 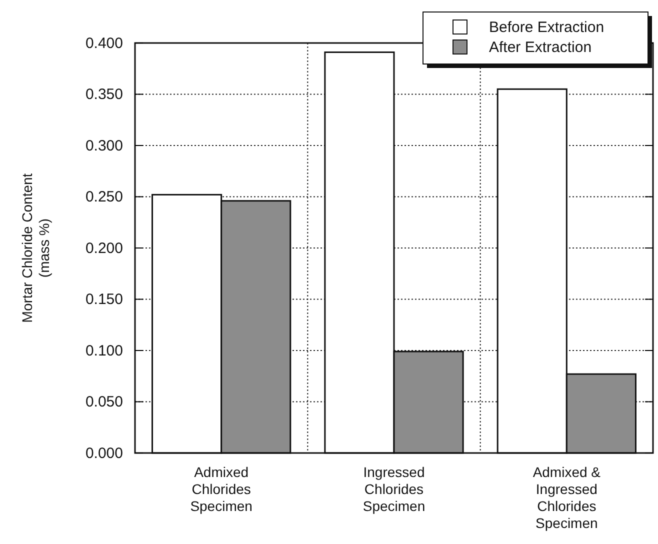 I want to click on y-tick-label: 0.350, so click(x=104, y=95).